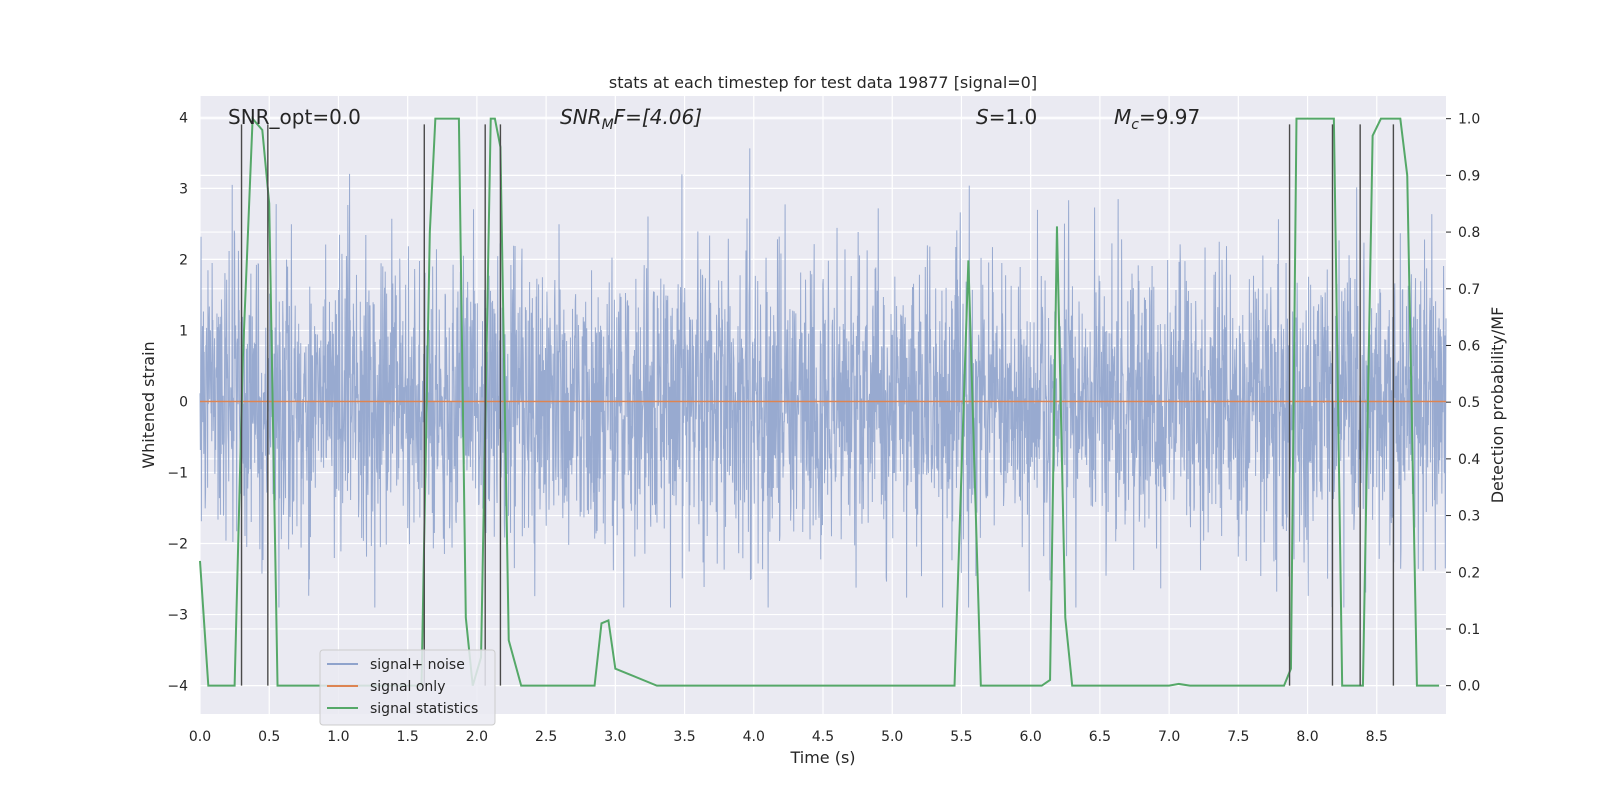 The height and width of the screenshot is (800, 1600). I want to click on x-tick-label: 3.5, so click(684, 737).